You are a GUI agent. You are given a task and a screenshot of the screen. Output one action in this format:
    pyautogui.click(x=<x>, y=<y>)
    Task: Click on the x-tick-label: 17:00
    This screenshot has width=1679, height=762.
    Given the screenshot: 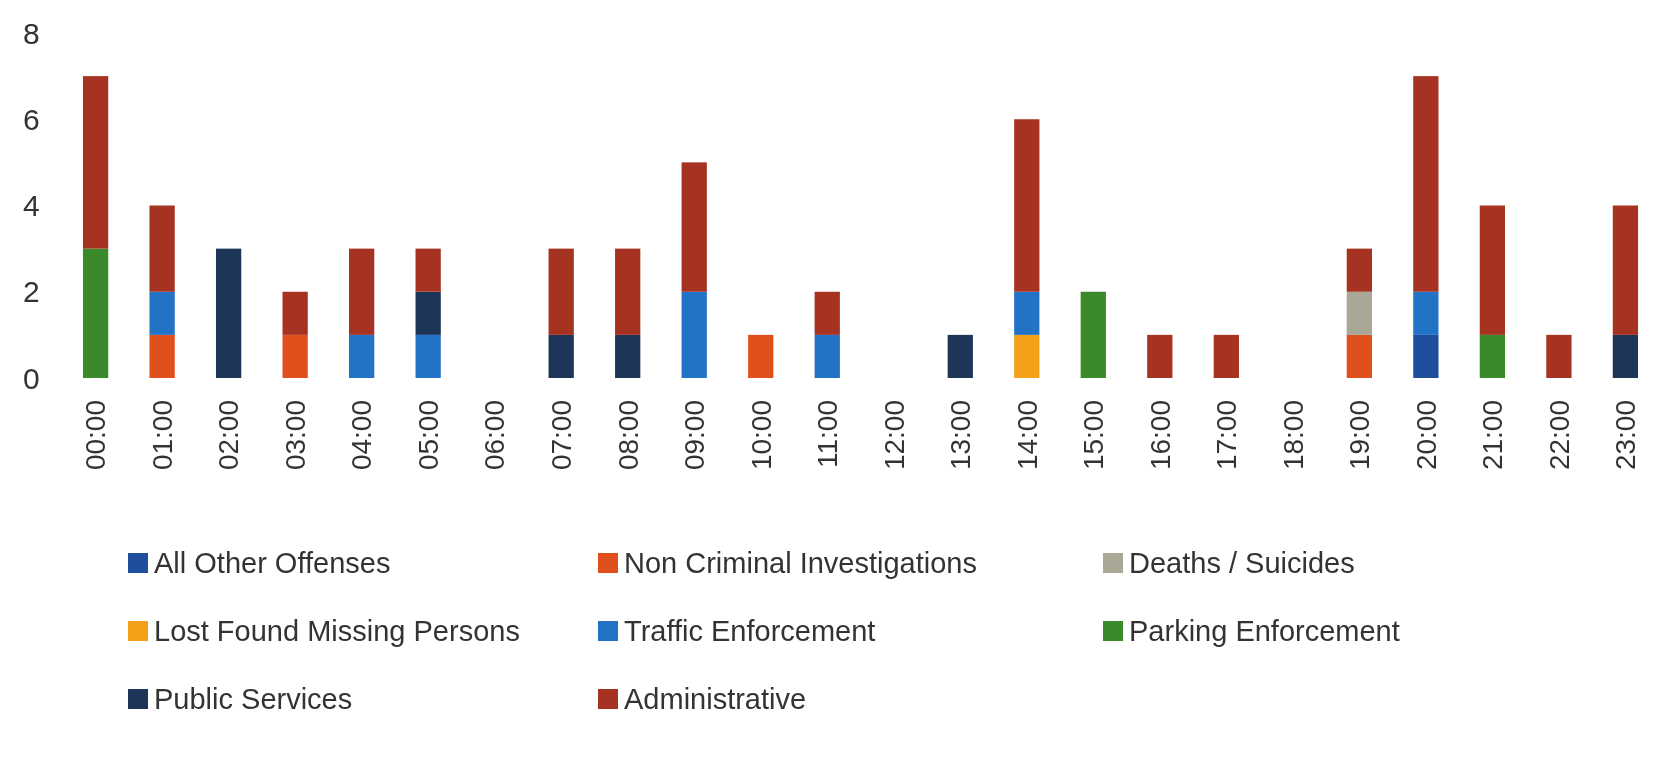 What is the action you would take?
    pyautogui.click(x=1227, y=435)
    